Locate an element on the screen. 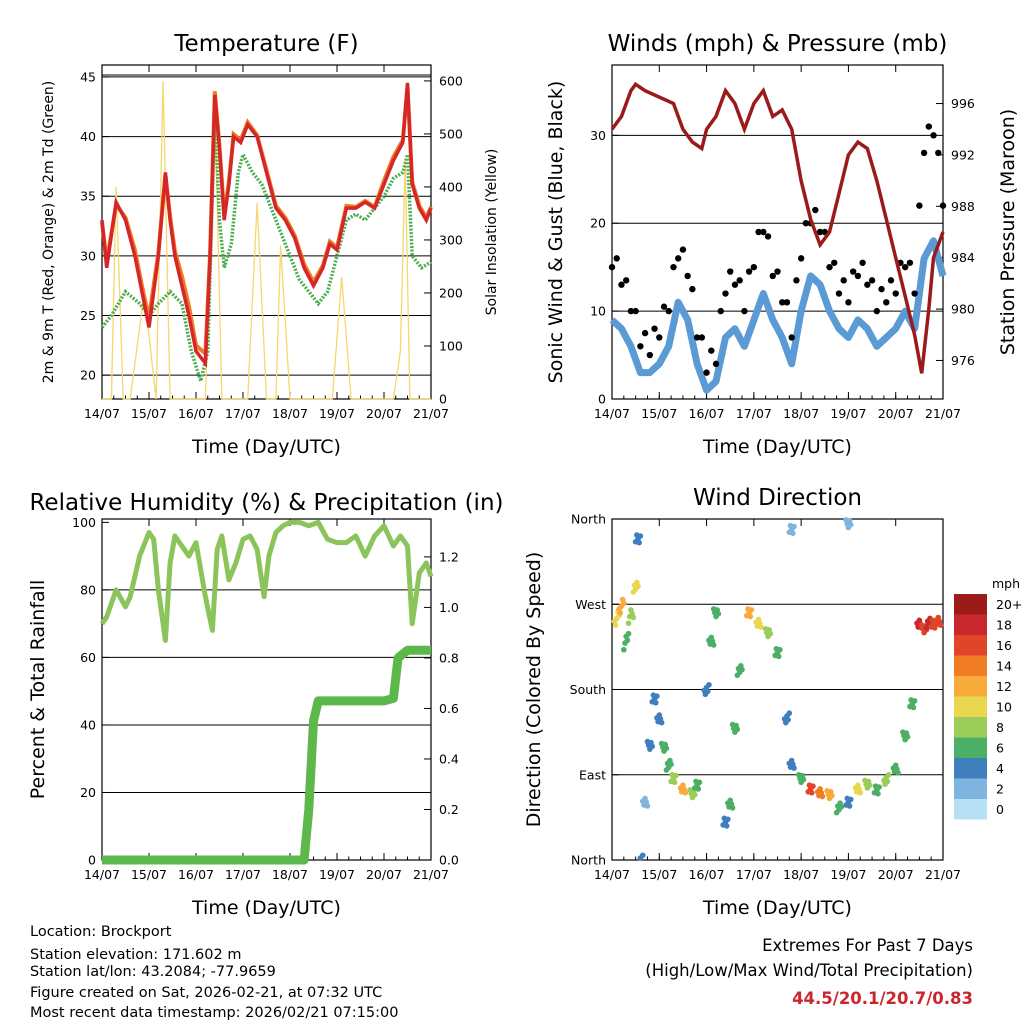 The width and height of the screenshot is (1024, 1024). y2-tick-label: 300 is located at coordinates (451, 239).